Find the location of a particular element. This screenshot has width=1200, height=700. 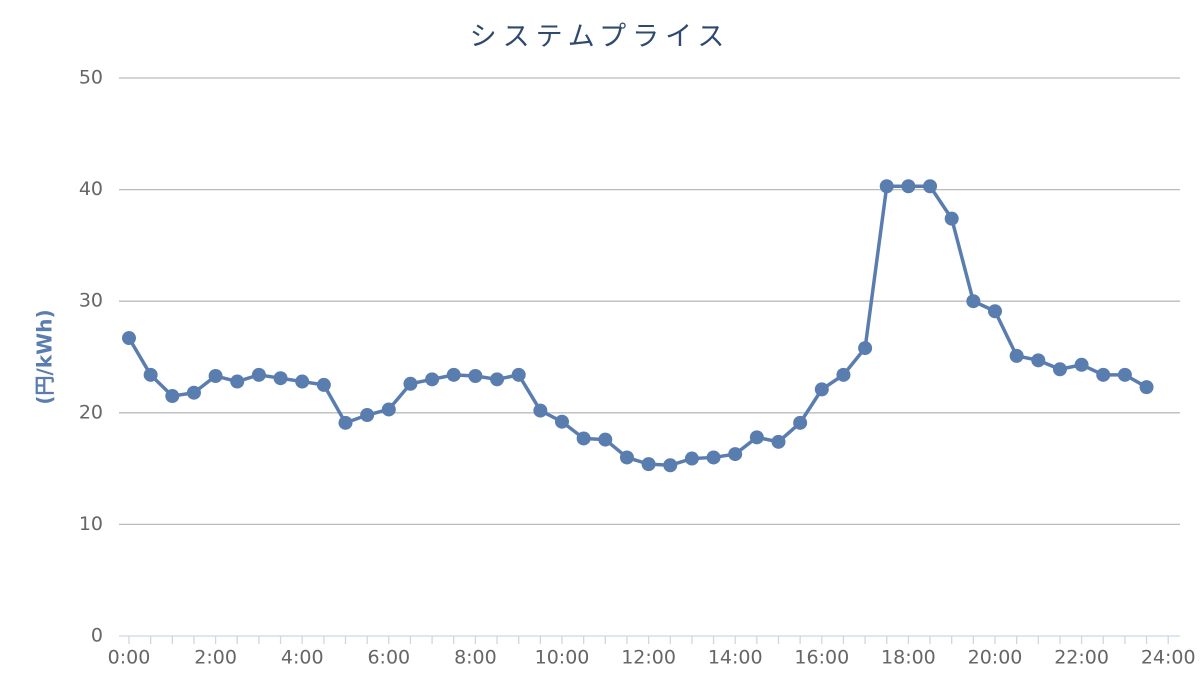

y-tick-label: 50 is located at coordinates (91, 78).